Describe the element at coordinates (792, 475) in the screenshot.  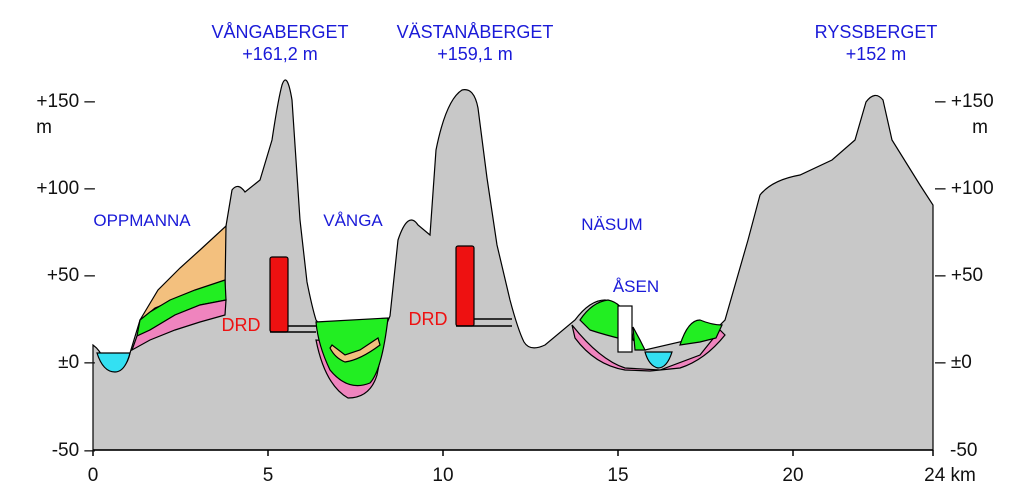
I see `x-tick-20: 20` at that location.